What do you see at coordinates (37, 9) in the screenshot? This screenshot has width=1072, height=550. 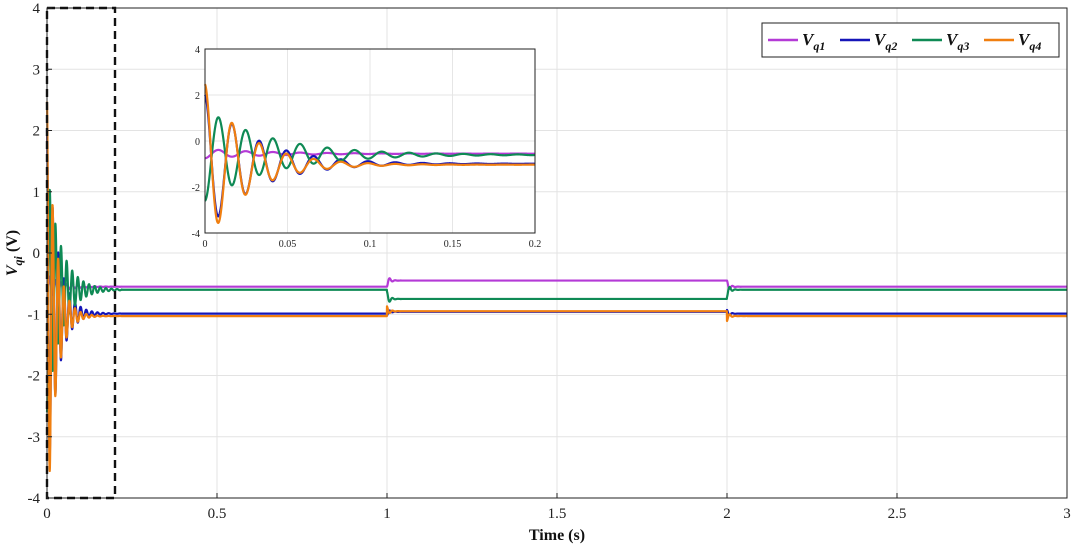 I see `y-tick-label: 4` at bounding box center [37, 9].